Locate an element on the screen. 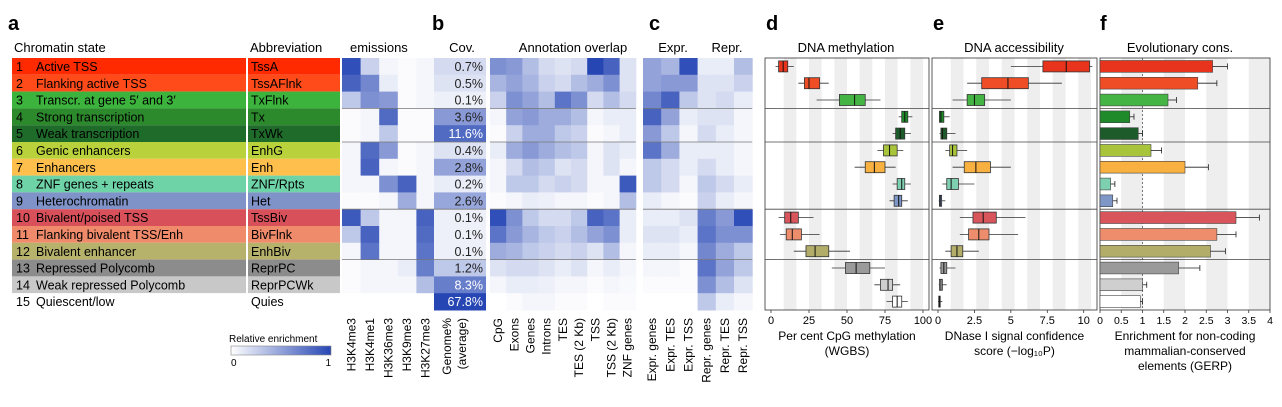 The image size is (1282, 407). state-abbreviation: BivFlnk is located at coordinates (272, 235).